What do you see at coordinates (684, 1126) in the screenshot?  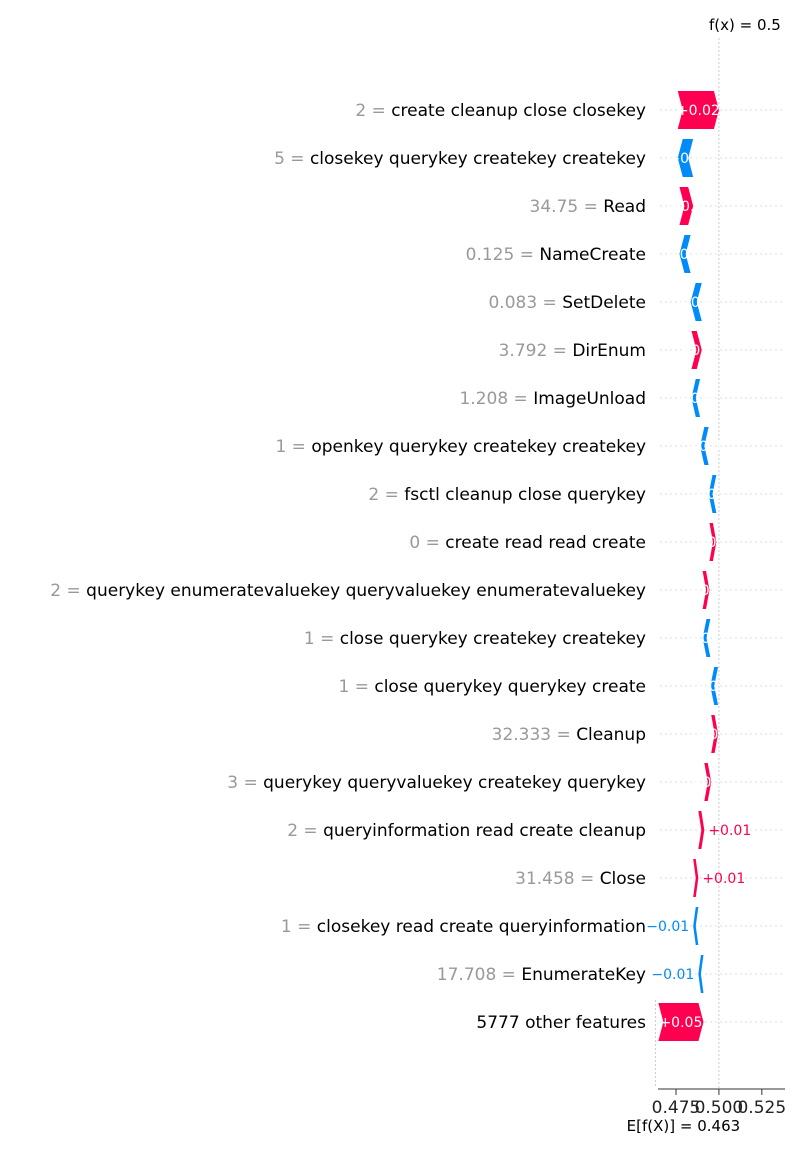 I see `efx-label: E[f(X)] = 0.463` at bounding box center [684, 1126].